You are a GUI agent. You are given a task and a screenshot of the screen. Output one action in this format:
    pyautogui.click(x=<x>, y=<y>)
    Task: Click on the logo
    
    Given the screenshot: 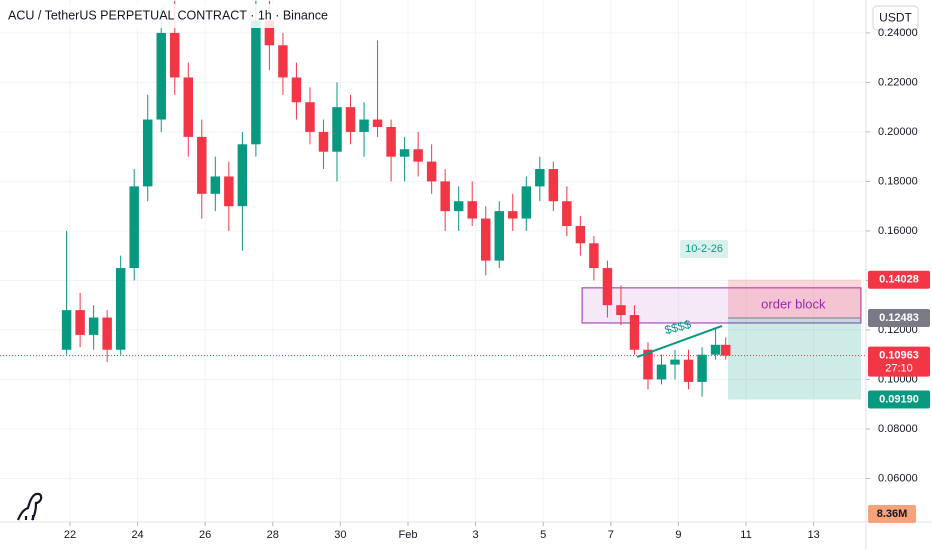 What is the action you would take?
    pyautogui.click(x=29, y=506)
    